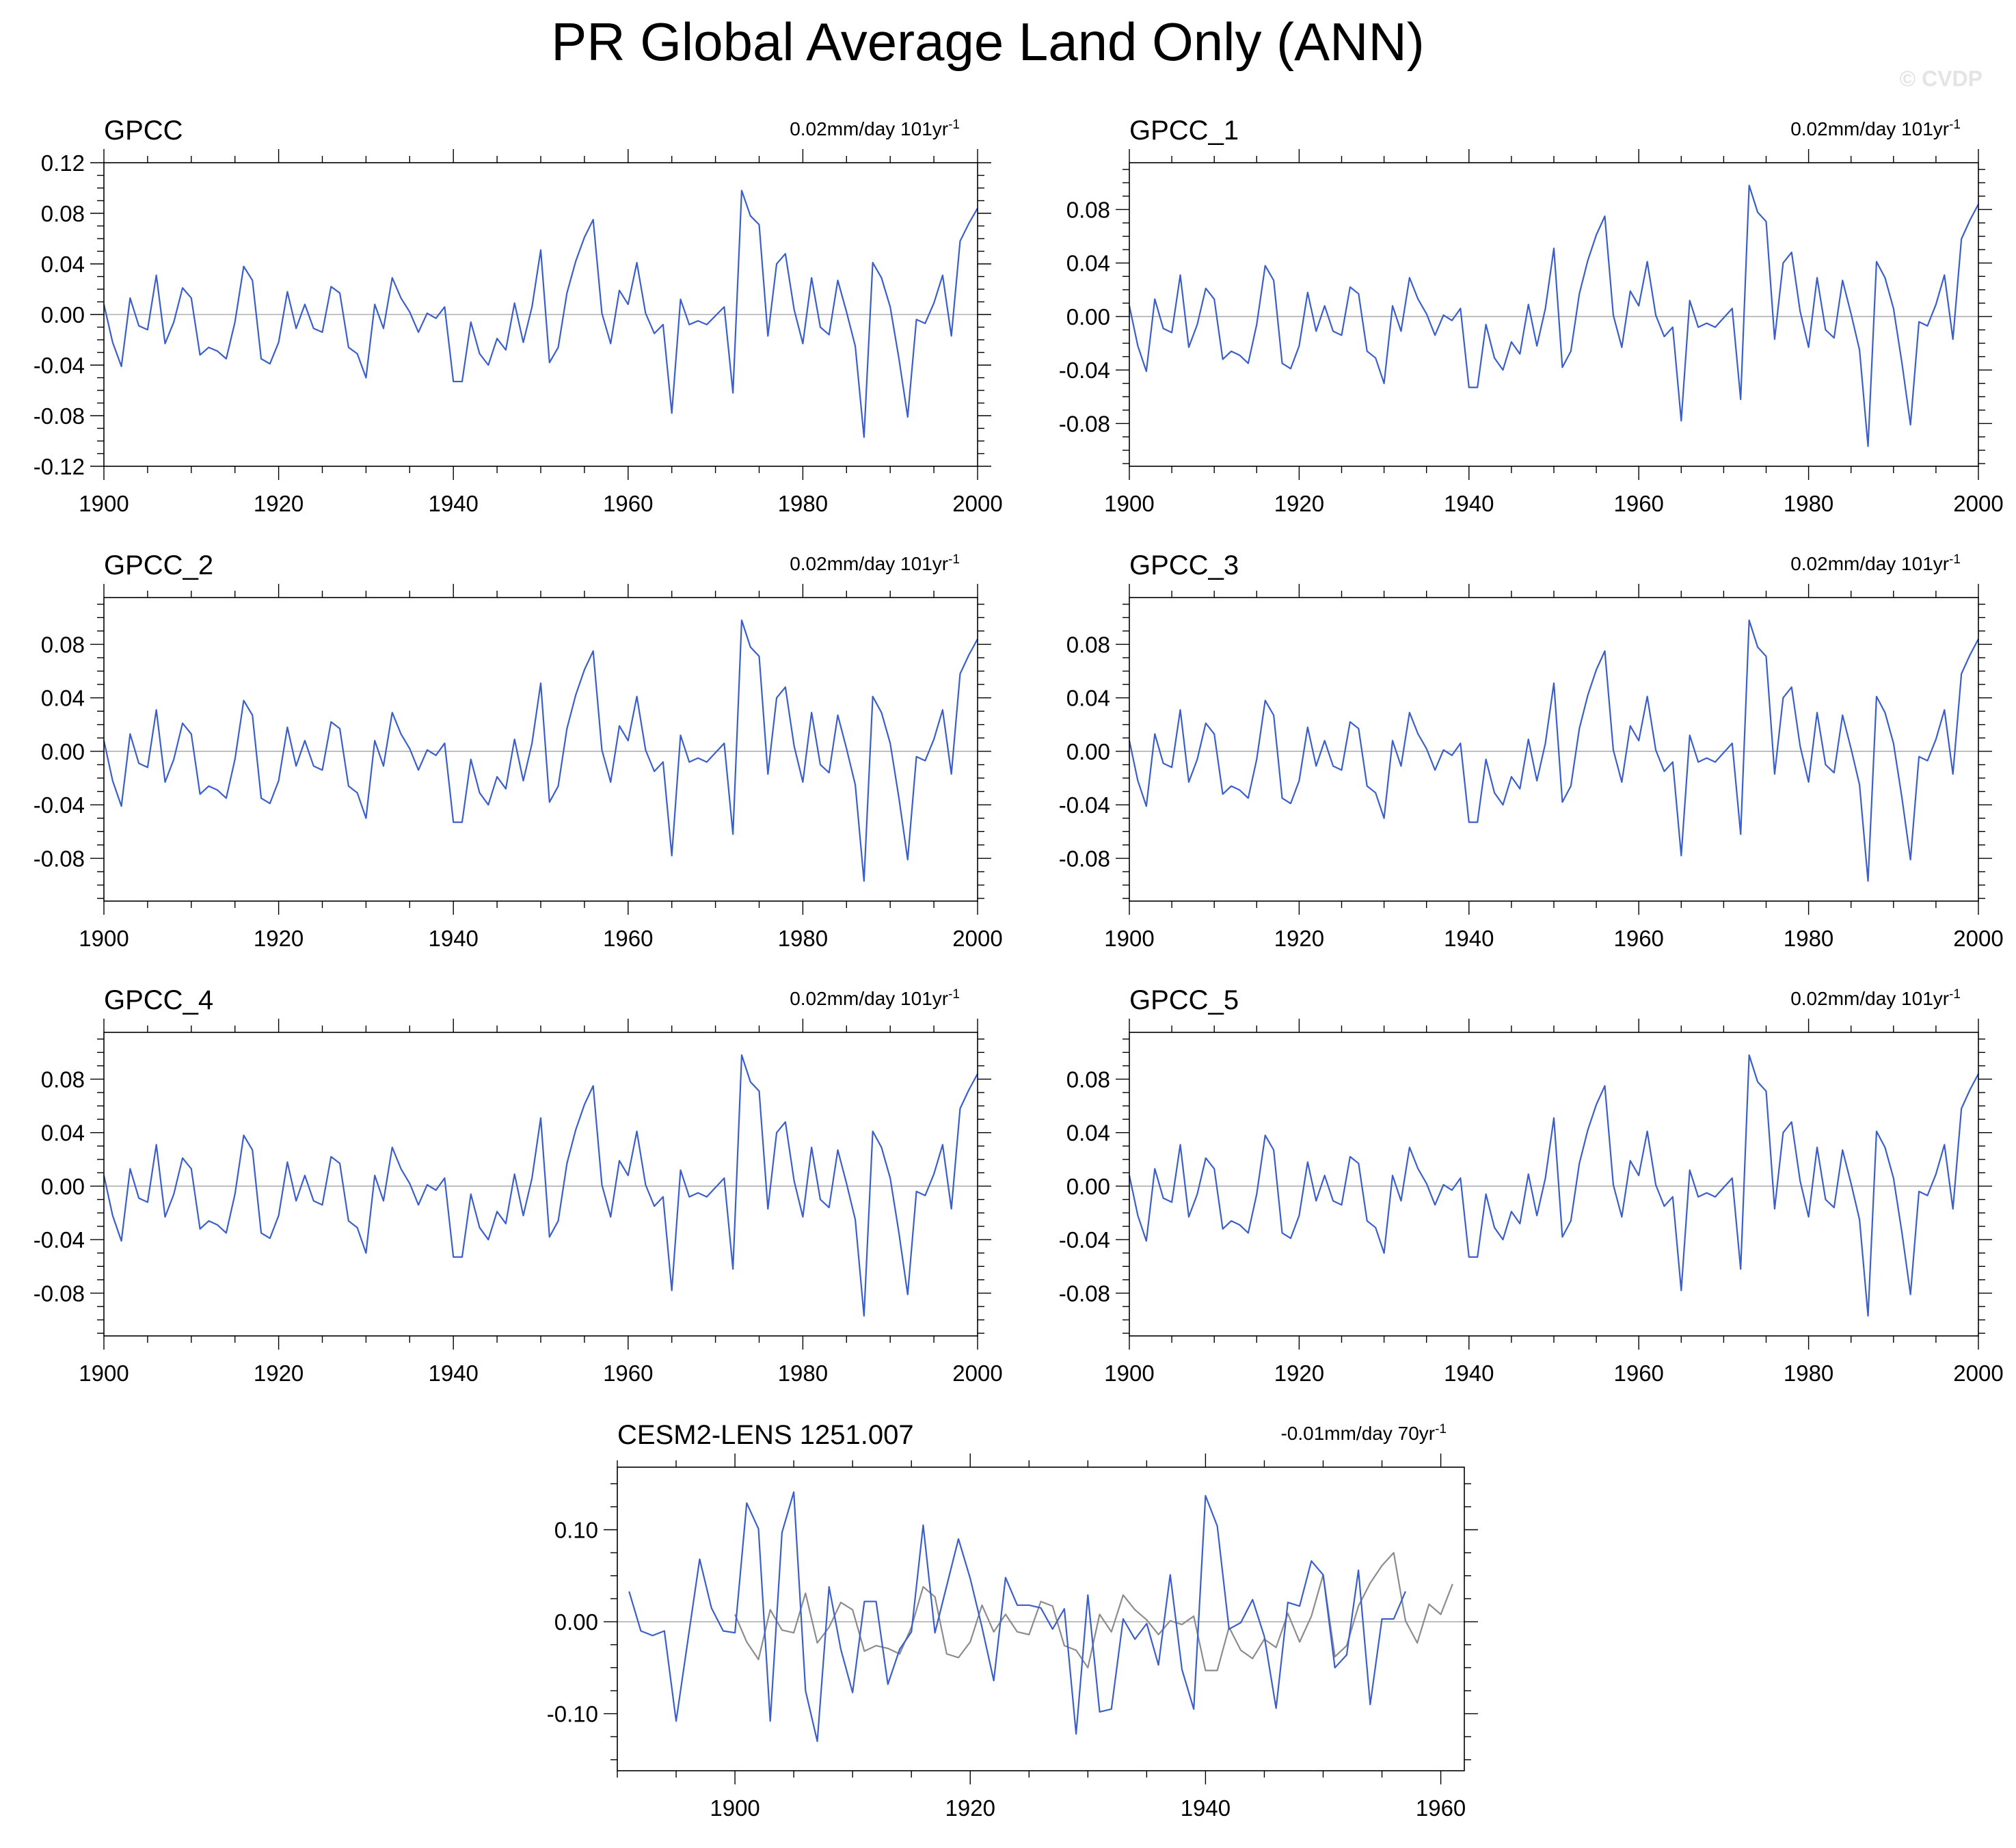 This screenshot has height=1848, width=2016. What do you see at coordinates (1093, 1612) in the screenshot?
I see `series-line-observation` at bounding box center [1093, 1612].